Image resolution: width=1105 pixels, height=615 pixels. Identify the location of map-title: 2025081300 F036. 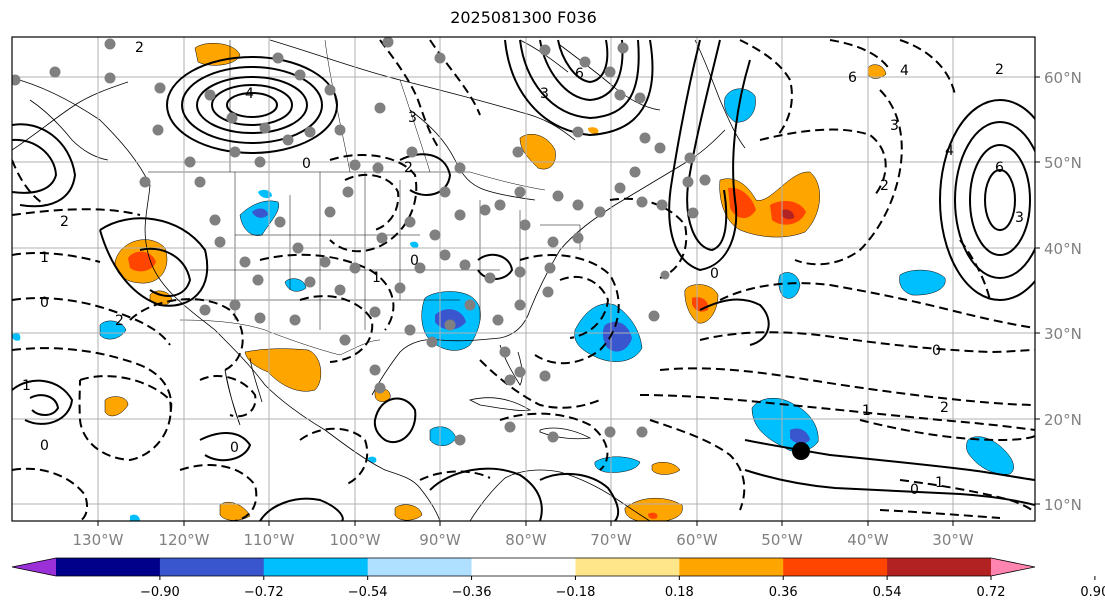
(523, 17).